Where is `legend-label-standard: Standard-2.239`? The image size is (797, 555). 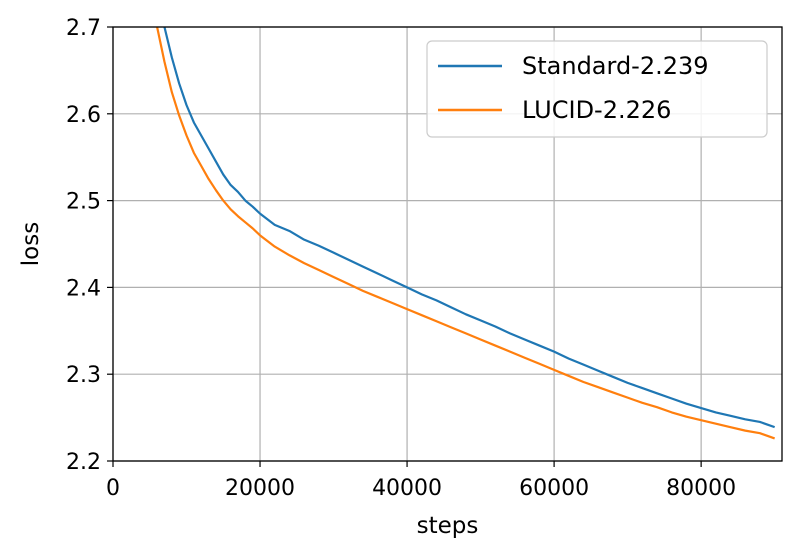
legend-label-standard: Standard-2.239 is located at coordinates (615, 66).